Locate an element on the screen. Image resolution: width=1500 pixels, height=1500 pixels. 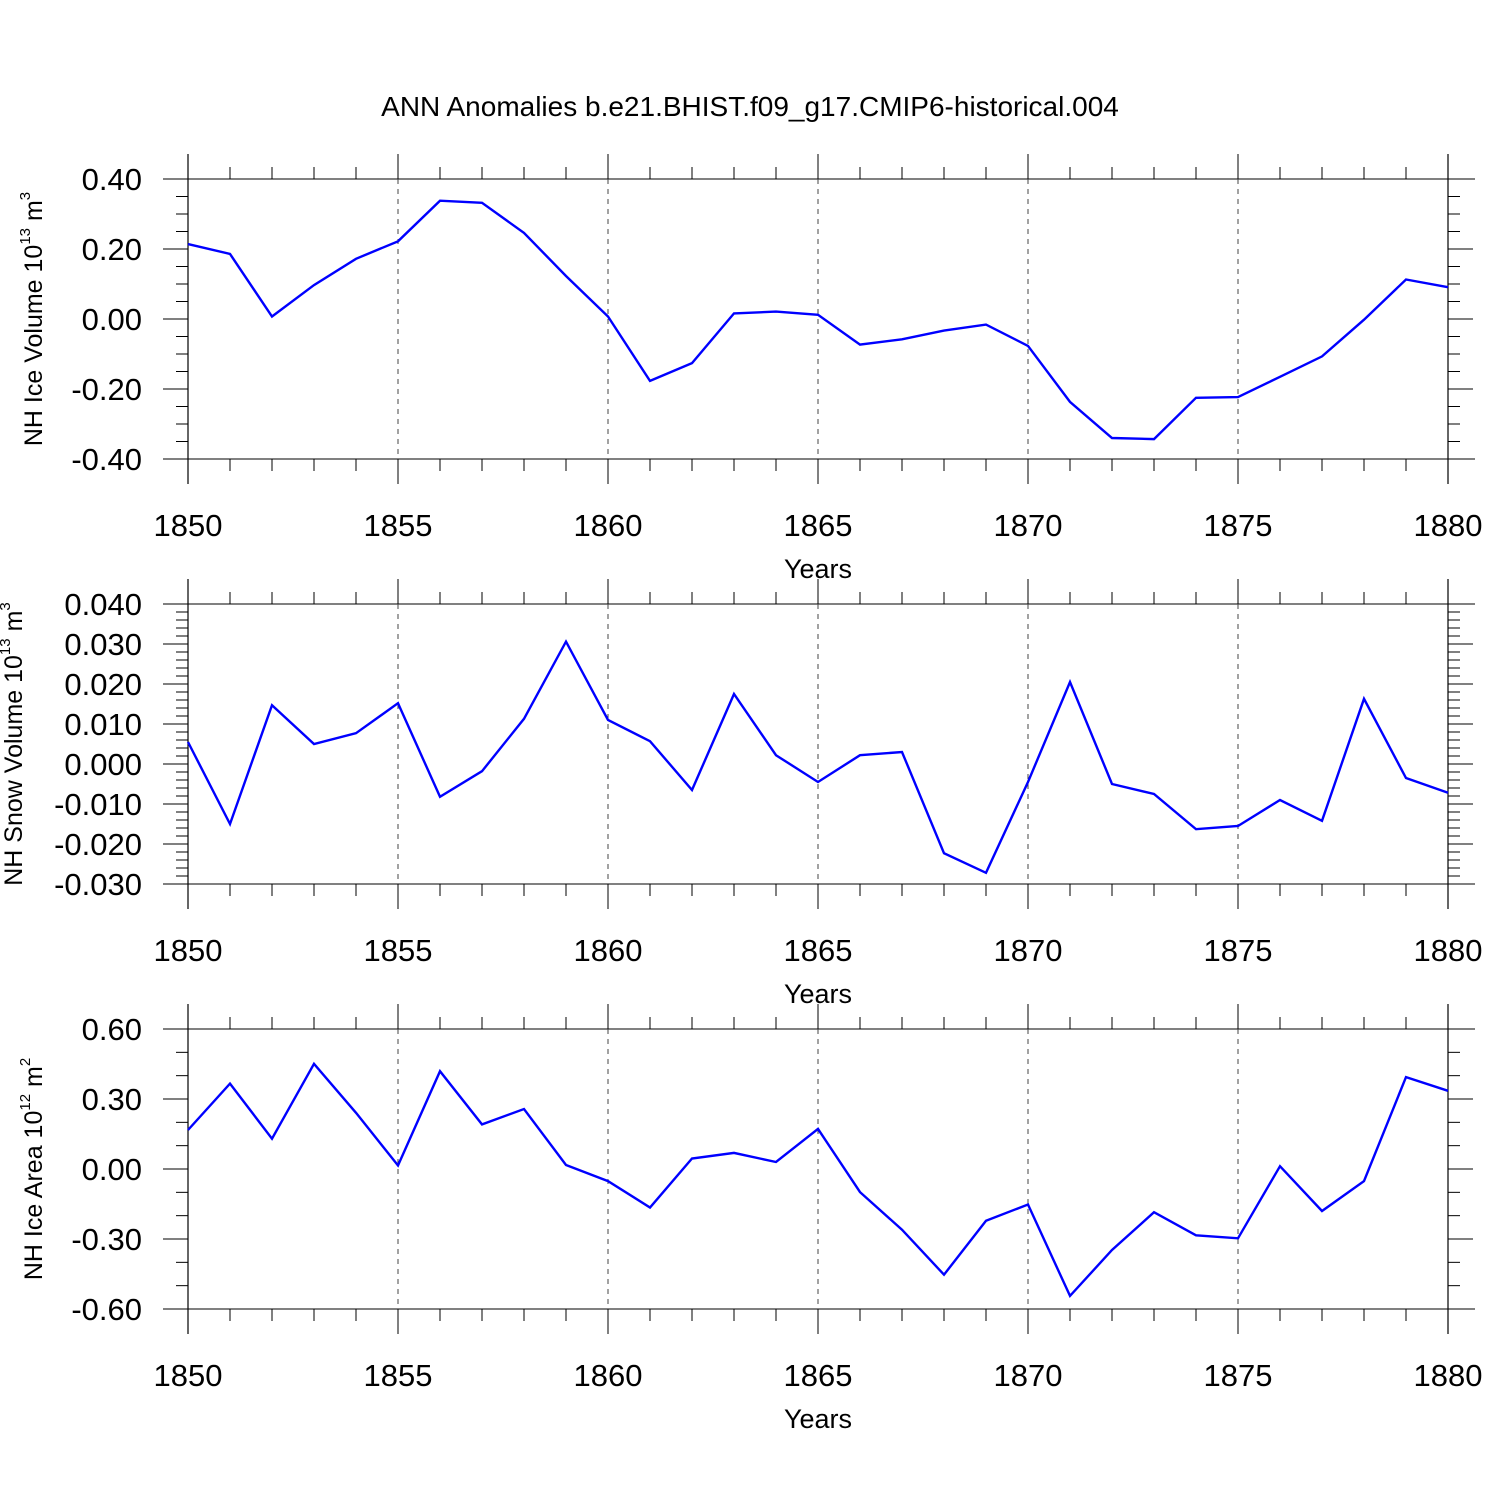
y-tick-label: 0.30 is located at coordinates (112, 1099).